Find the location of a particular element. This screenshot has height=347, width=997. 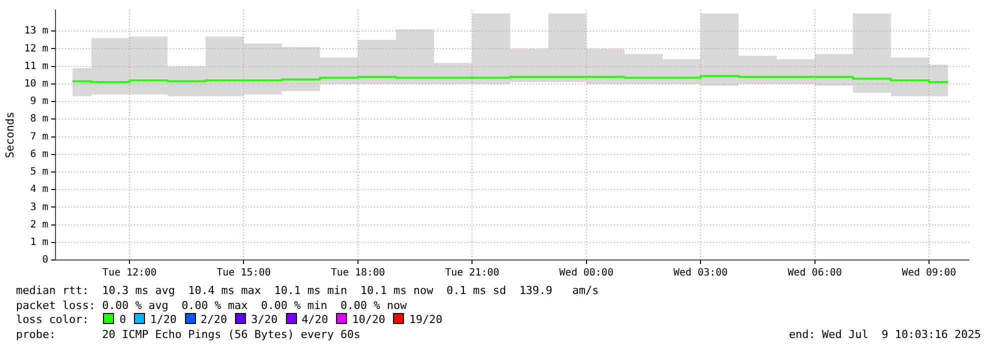

y-tick-label: 12 m is located at coordinates (36, 48).